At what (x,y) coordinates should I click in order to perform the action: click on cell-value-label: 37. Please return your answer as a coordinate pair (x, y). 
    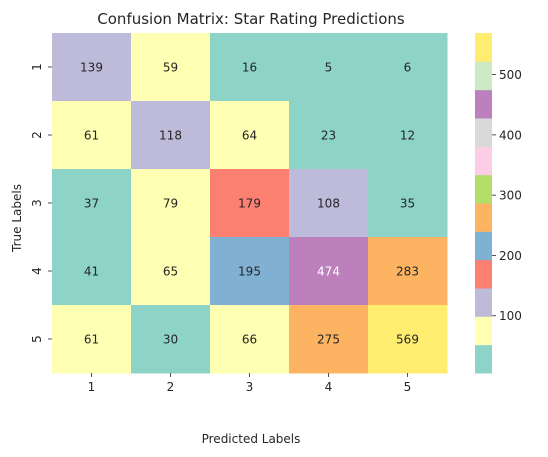
    Looking at the image, I should click on (91, 204).